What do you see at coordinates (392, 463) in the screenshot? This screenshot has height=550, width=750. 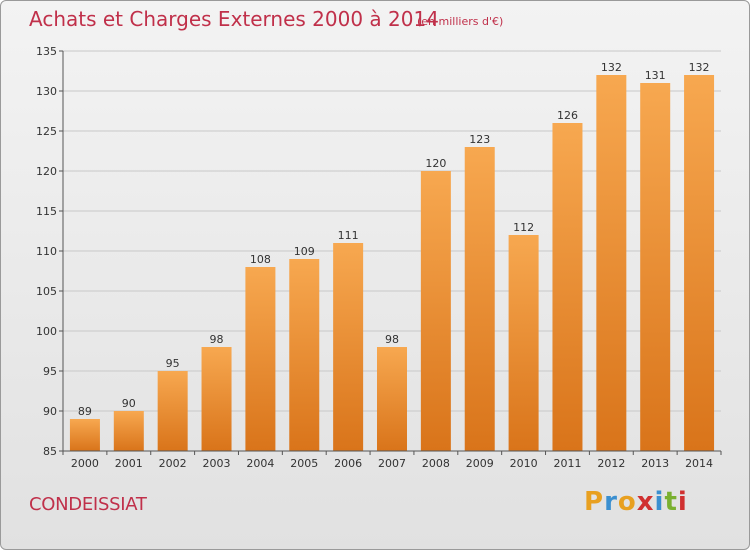 I see `x-tick-label: 2007` at bounding box center [392, 463].